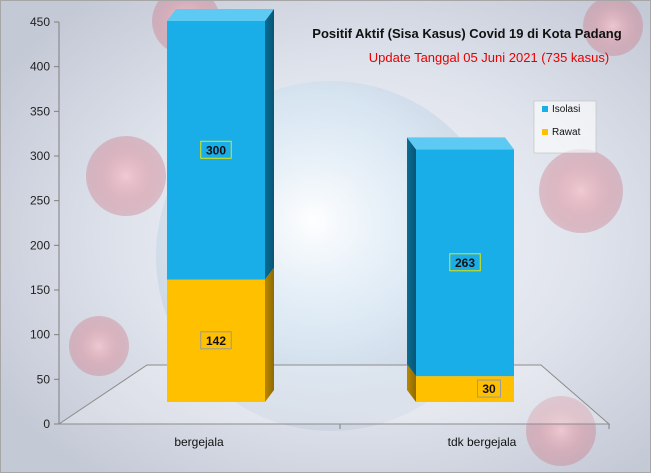 This screenshot has width=651, height=473. What do you see at coordinates (199, 442) in the screenshot?
I see `x-category-label: bergejala` at bounding box center [199, 442].